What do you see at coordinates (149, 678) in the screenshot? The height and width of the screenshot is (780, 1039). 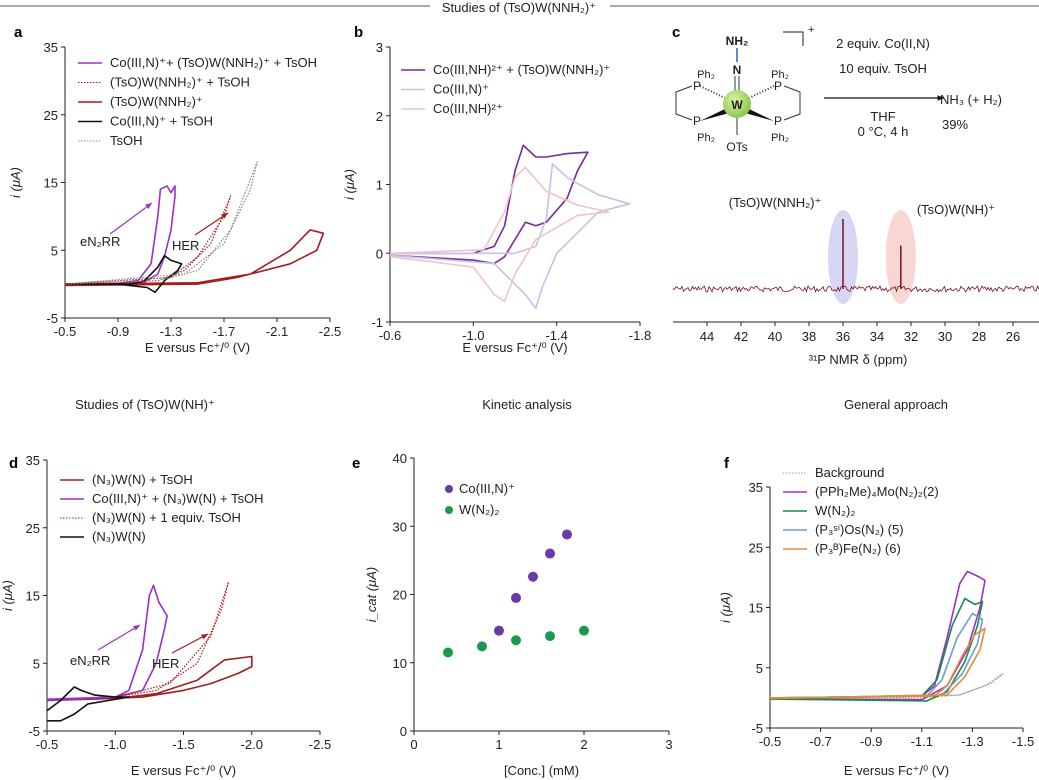 I see `series-n-w-n-tsoh` at bounding box center [149, 678].